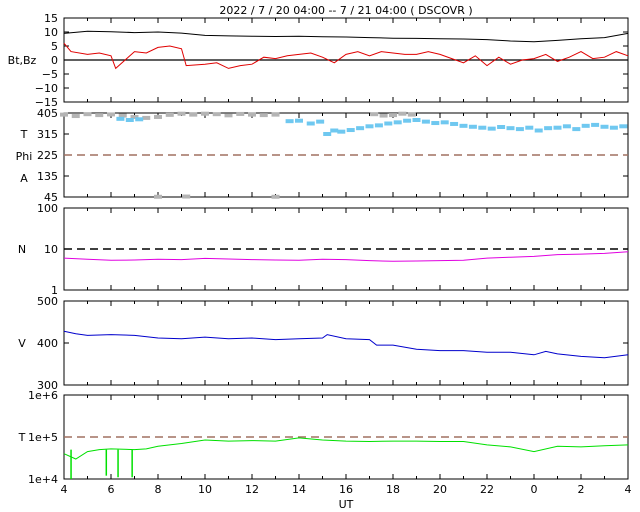  I want to click on y-tick-label: 15, so click(51, 18).